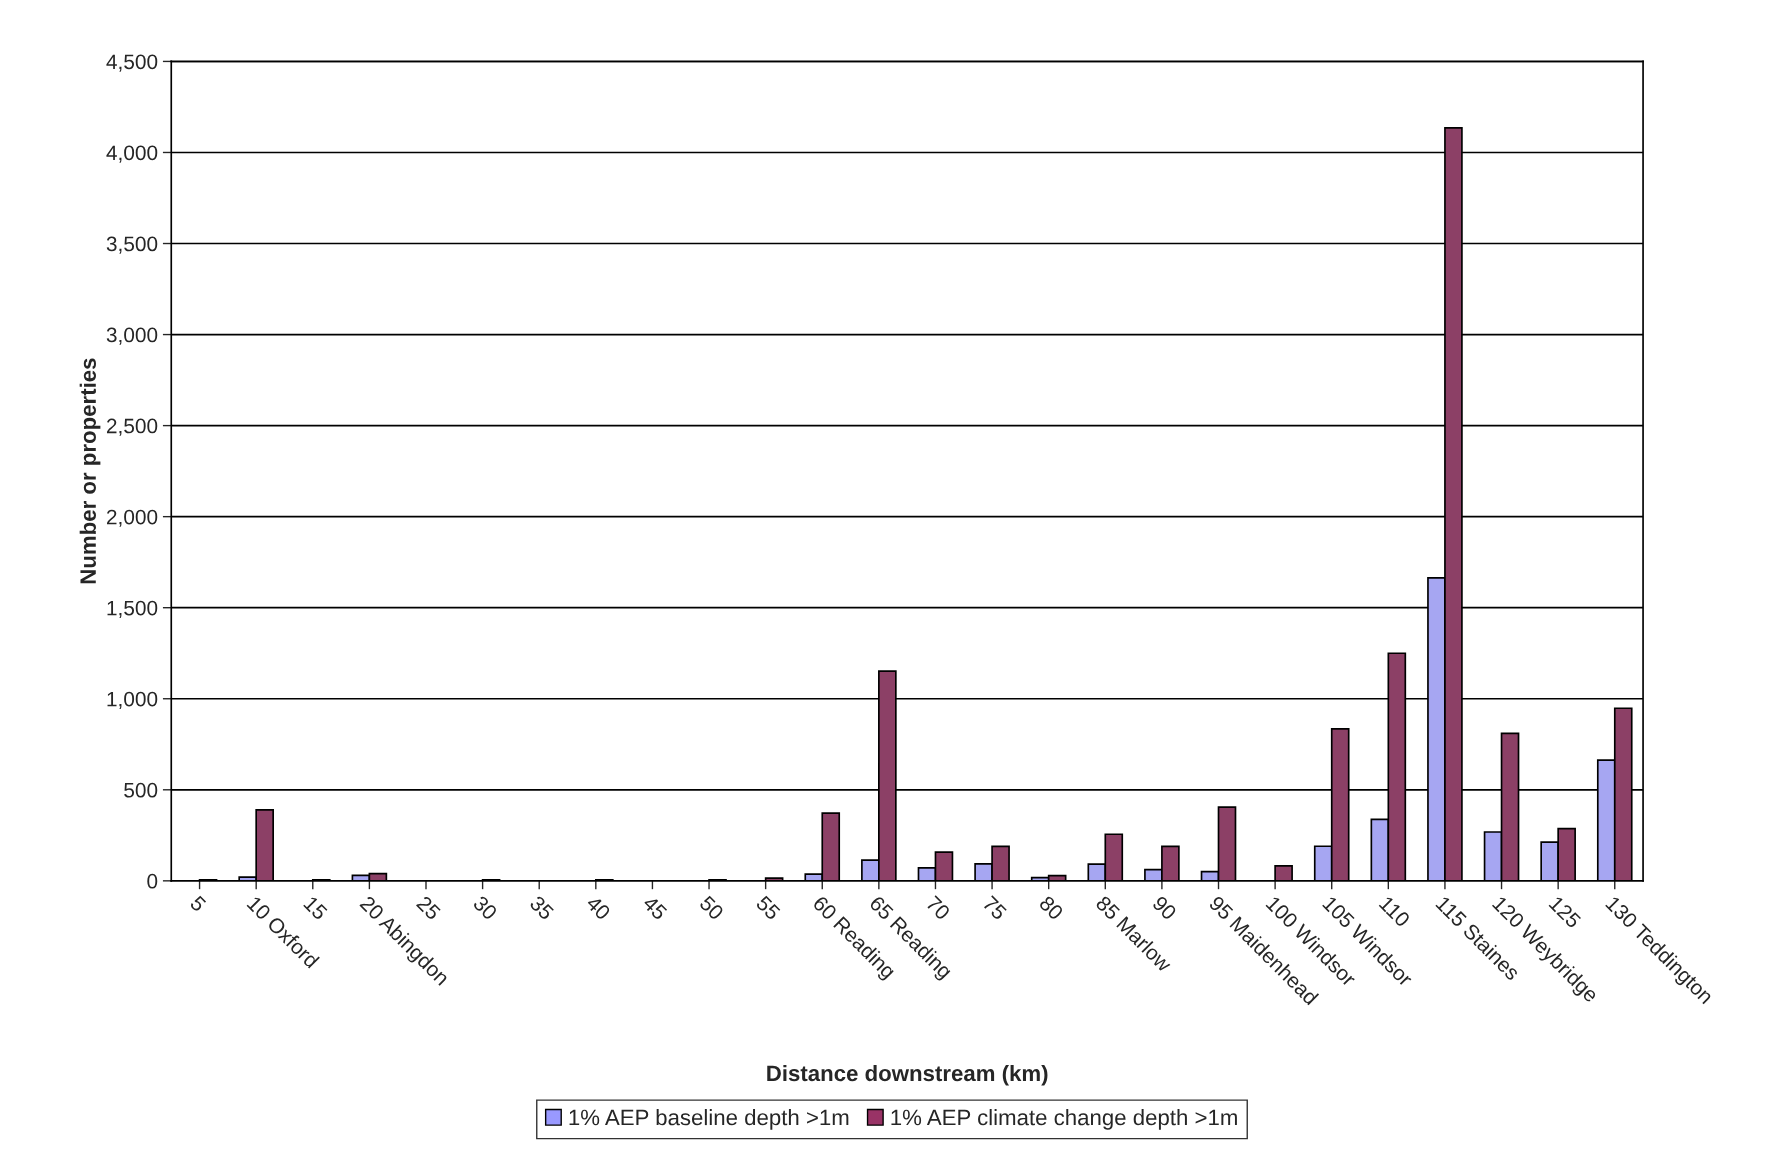 This screenshot has width=1784, height=1159. Describe the element at coordinates (132, 245) in the screenshot. I see `y-tick-label: 3,500` at that location.